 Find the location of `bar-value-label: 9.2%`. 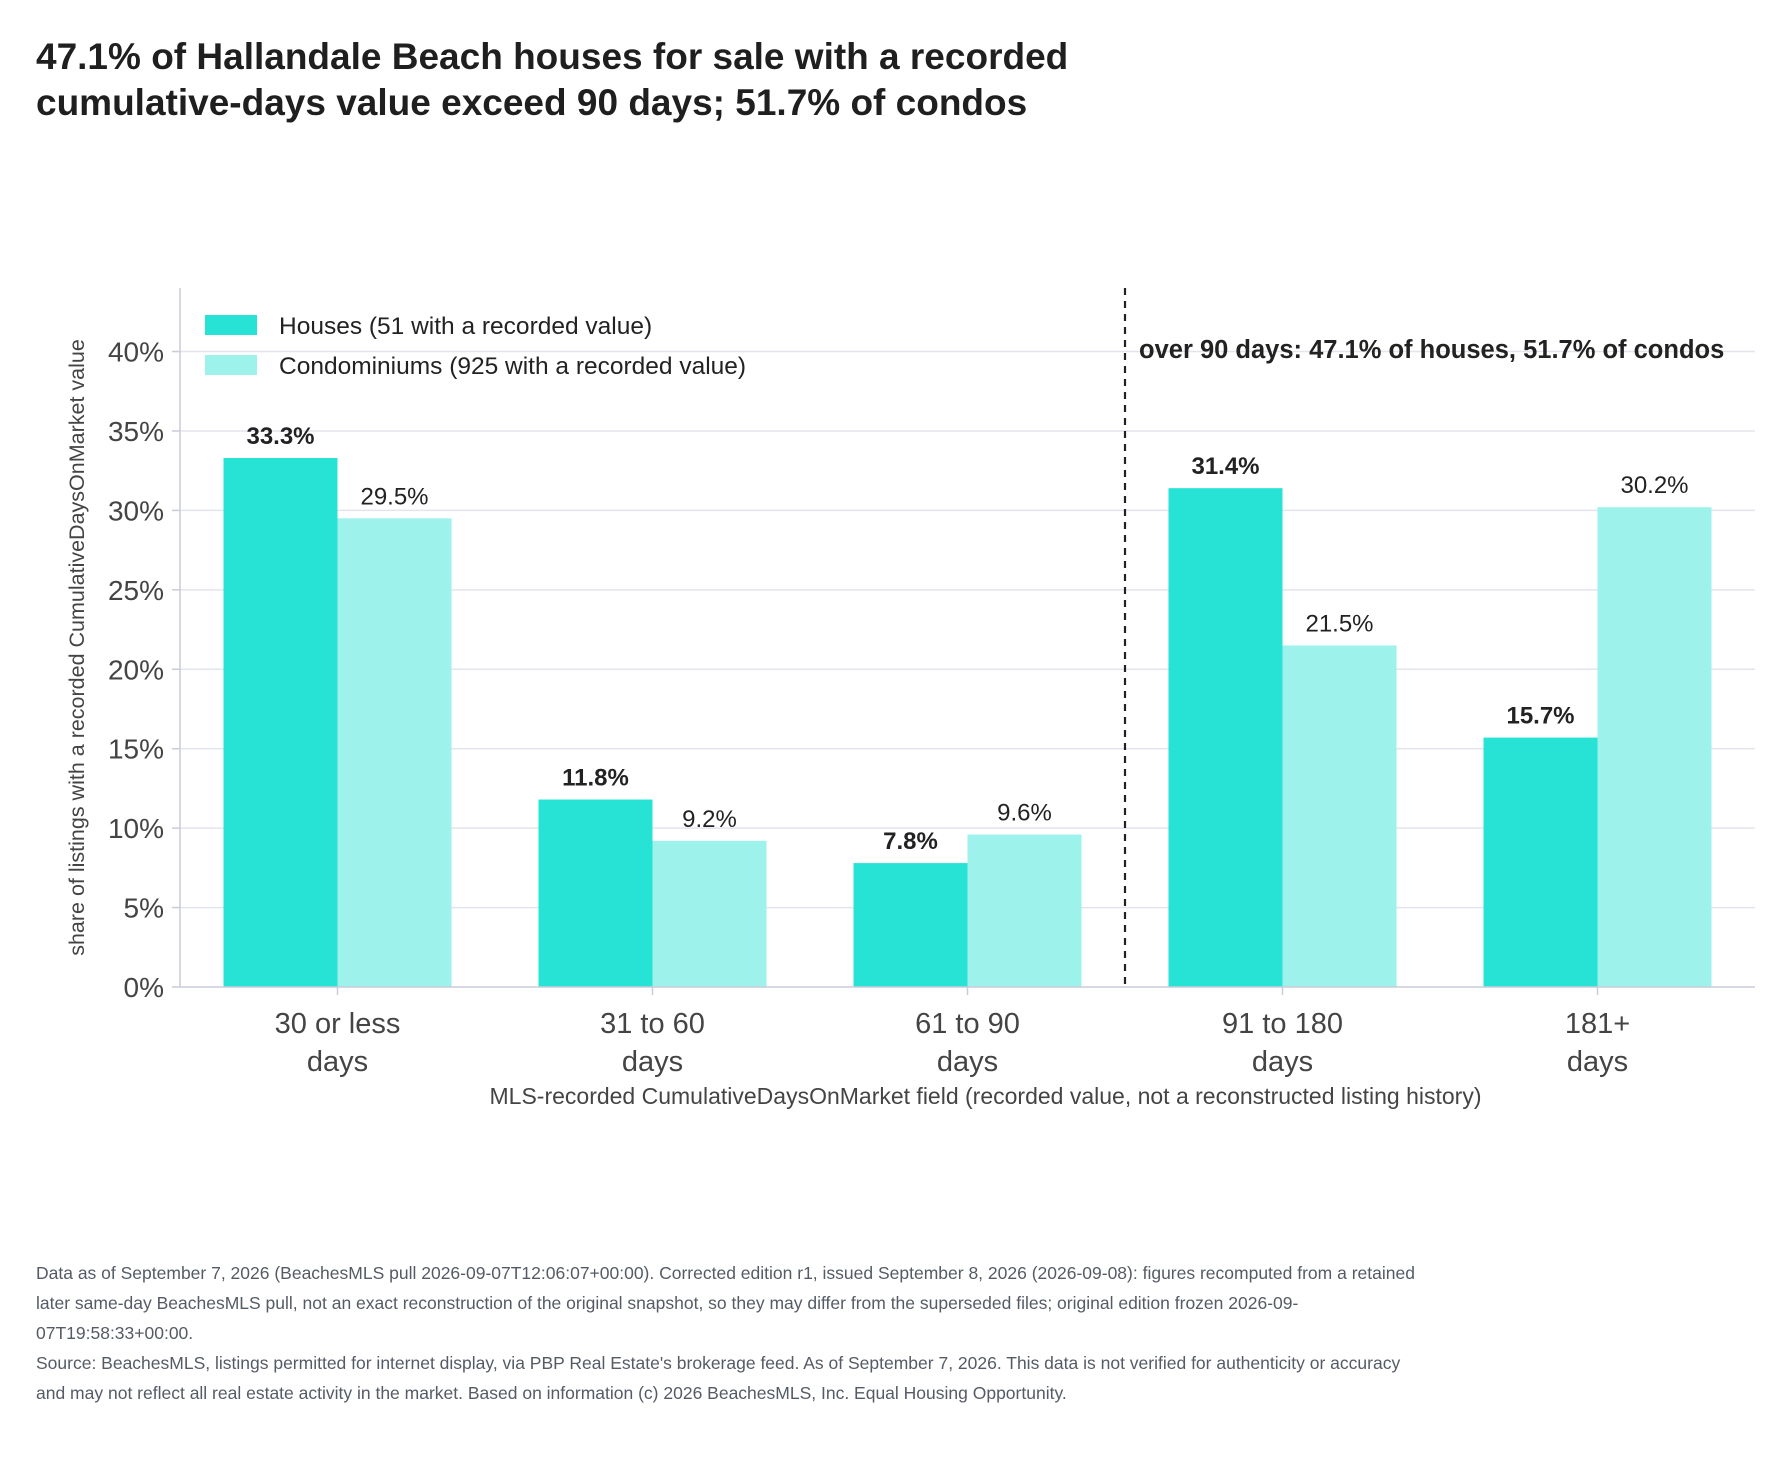

bar-value-label: 9.2% is located at coordinates (709, 819).